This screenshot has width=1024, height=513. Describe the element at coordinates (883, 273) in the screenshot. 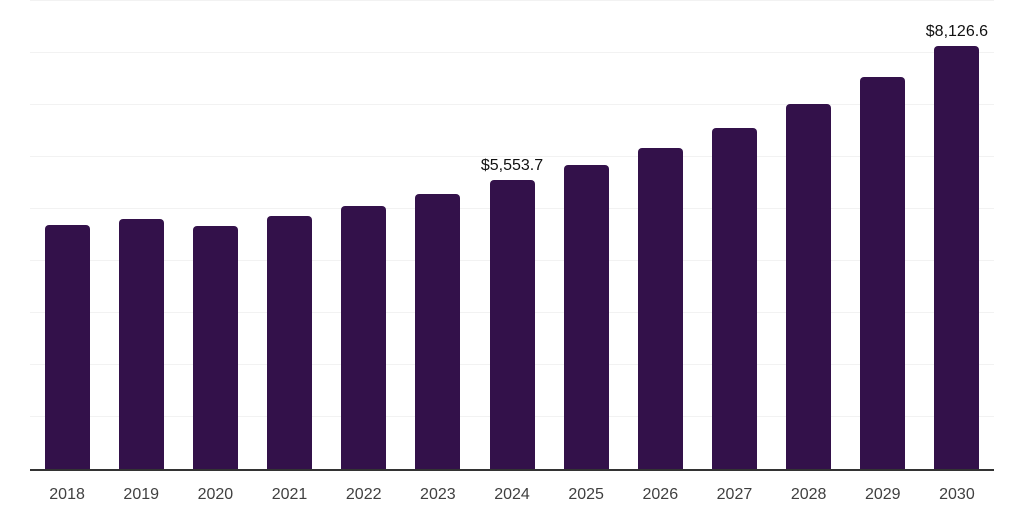

I see `bar-2029` at that location.